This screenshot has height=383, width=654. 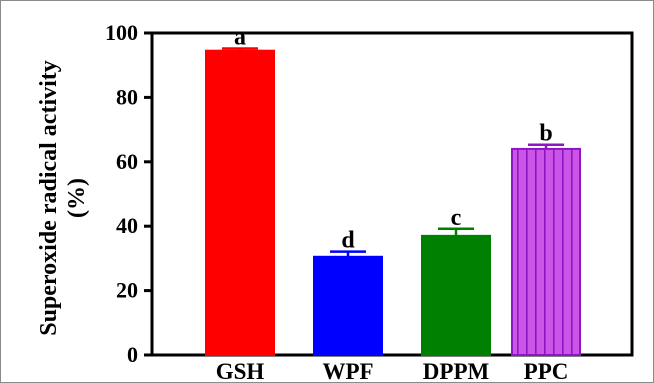 What do you see at coordinates (121, 32) in the screenshot?
I see `y-tick-label: 100` at bounding box center [121, 32].